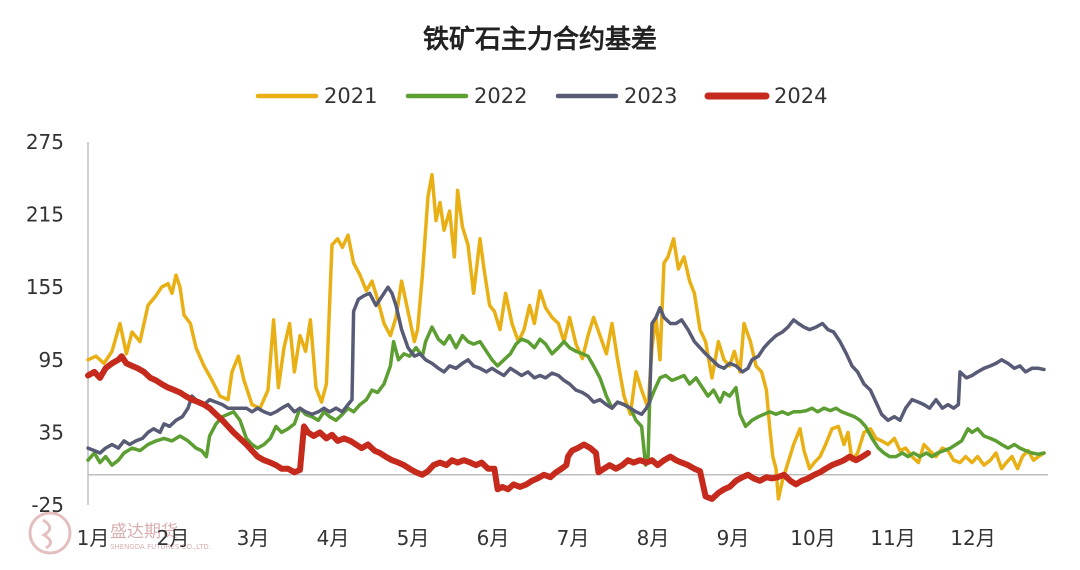  I want to click on x-tick-label: 7月, so click(573, 538).